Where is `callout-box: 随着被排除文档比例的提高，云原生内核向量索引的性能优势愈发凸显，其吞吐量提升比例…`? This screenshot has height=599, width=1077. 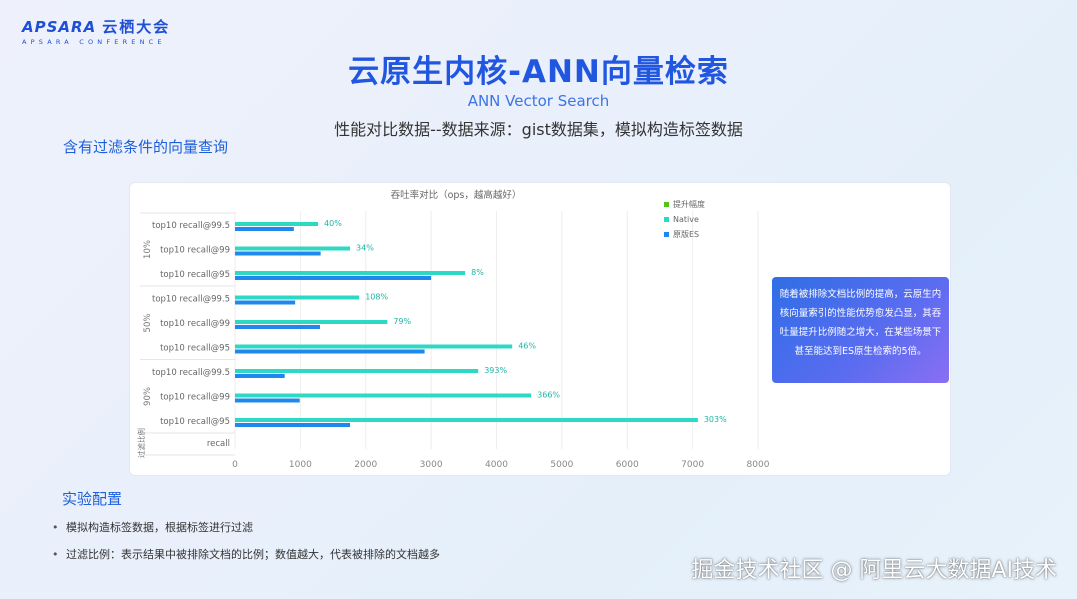
callout-box: 随着被排除文档比例的提高，云原生内核向量索引的性能优势愈发凸显，其吞吐量提升比例… is located at coordinates (860, 330).